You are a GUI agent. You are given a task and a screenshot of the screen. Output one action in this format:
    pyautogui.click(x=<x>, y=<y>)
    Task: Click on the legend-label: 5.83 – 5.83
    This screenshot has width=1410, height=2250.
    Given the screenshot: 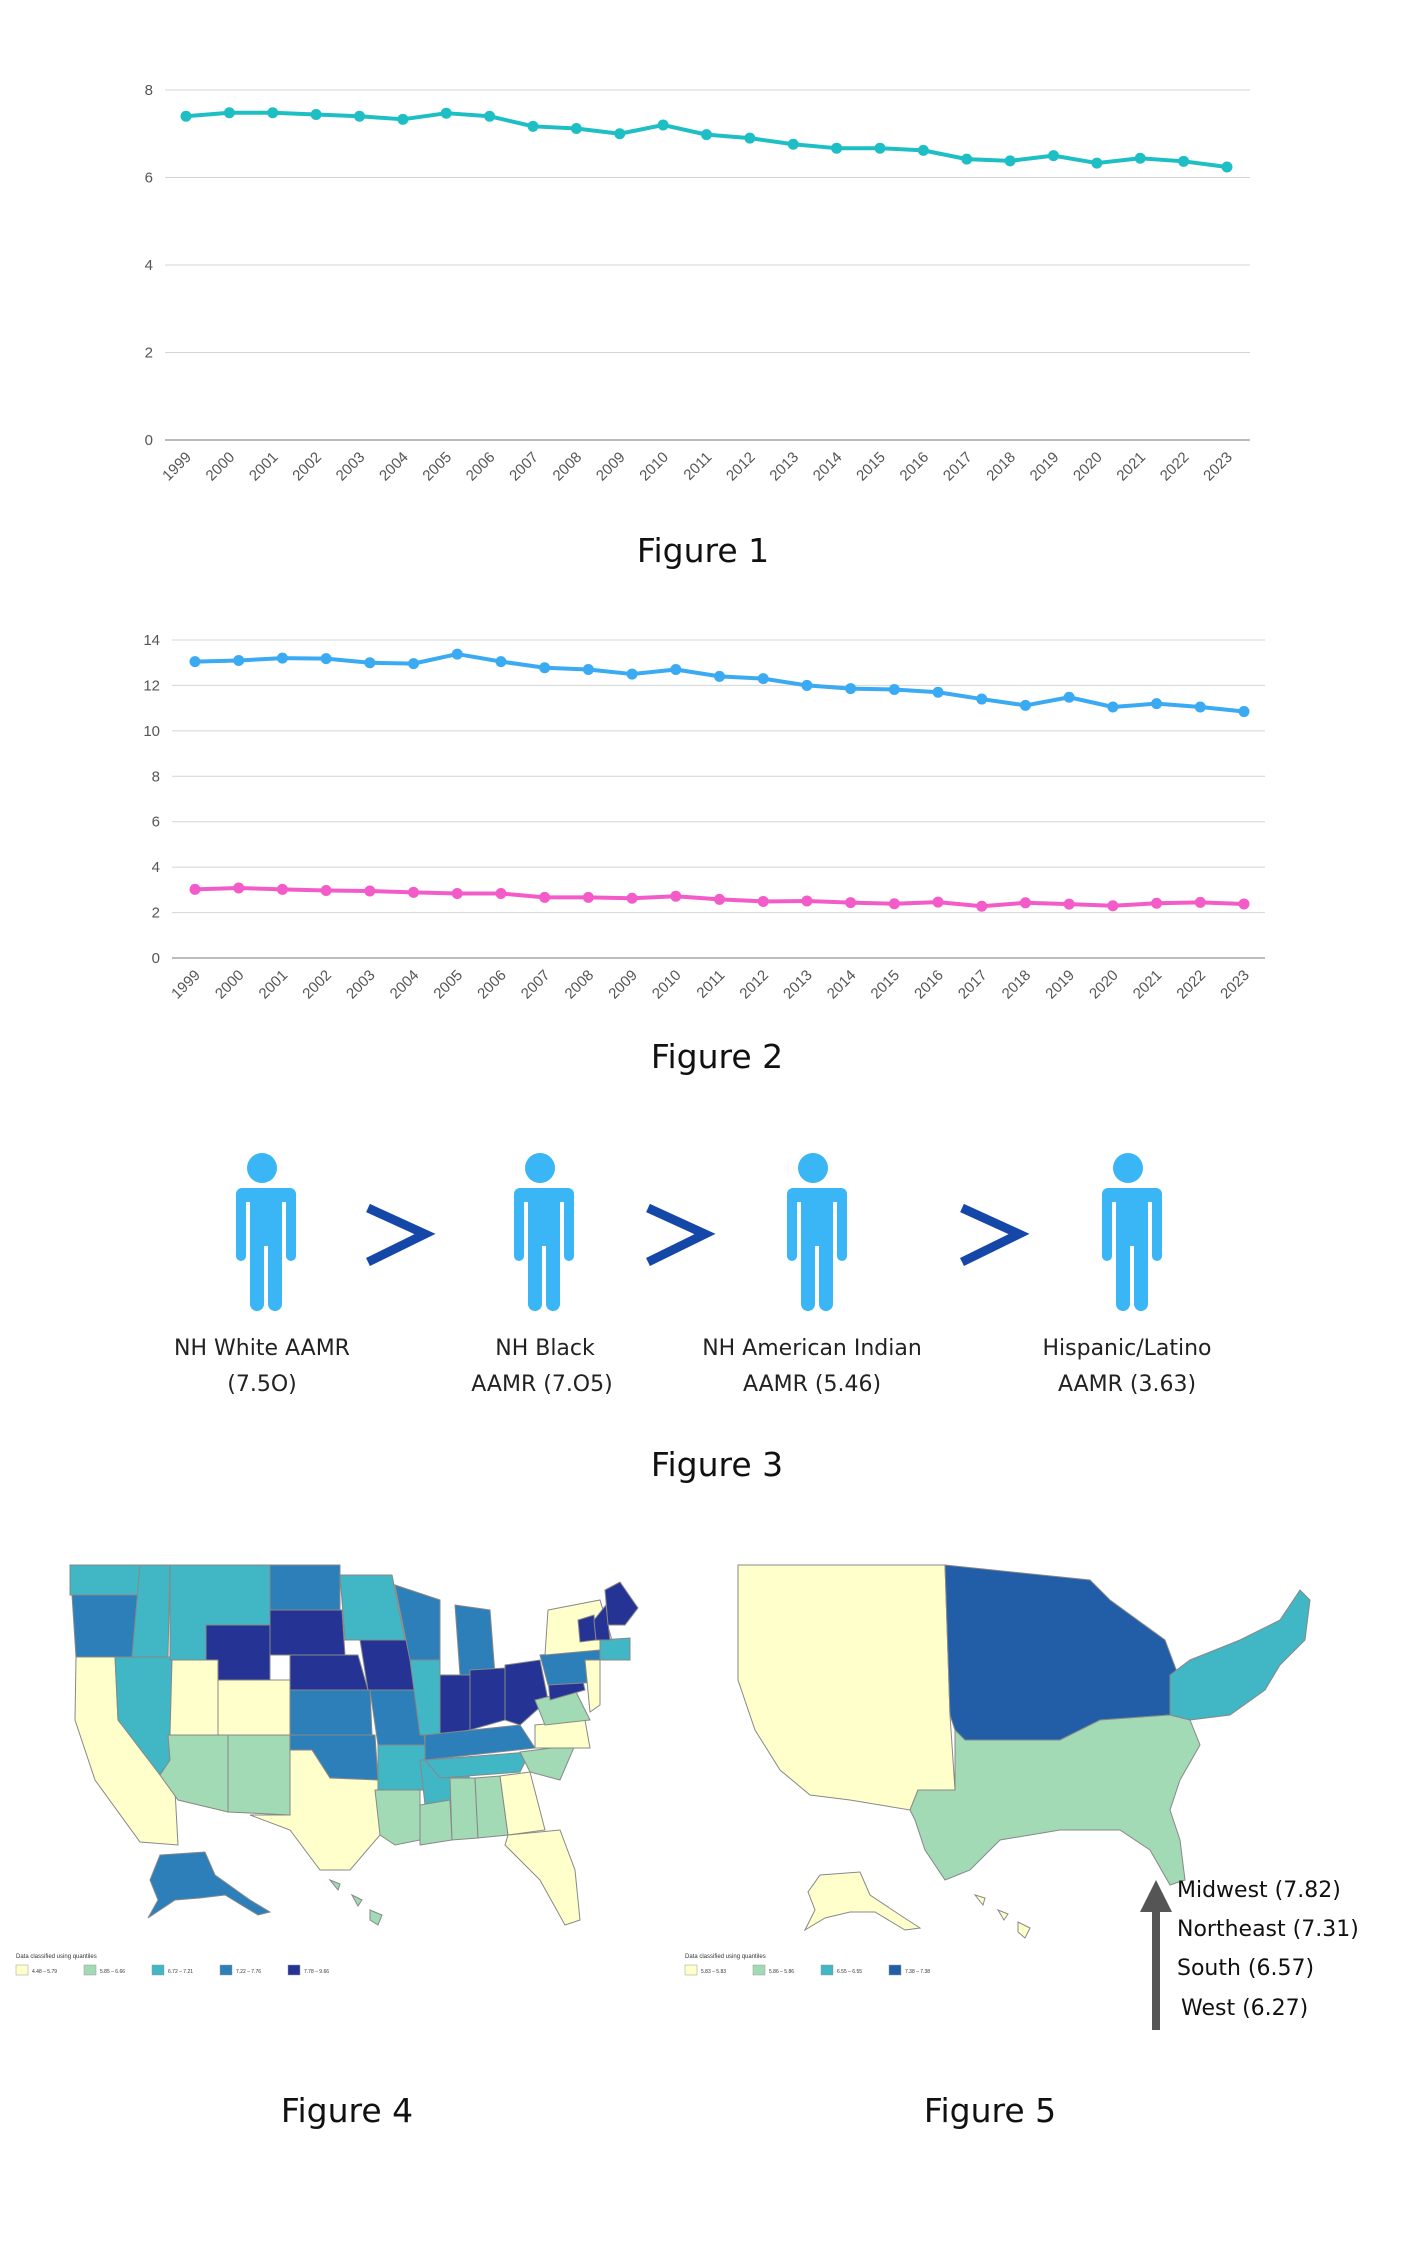 What is the action you would take?
    pyautogui.click(x=713, y=1972)
    